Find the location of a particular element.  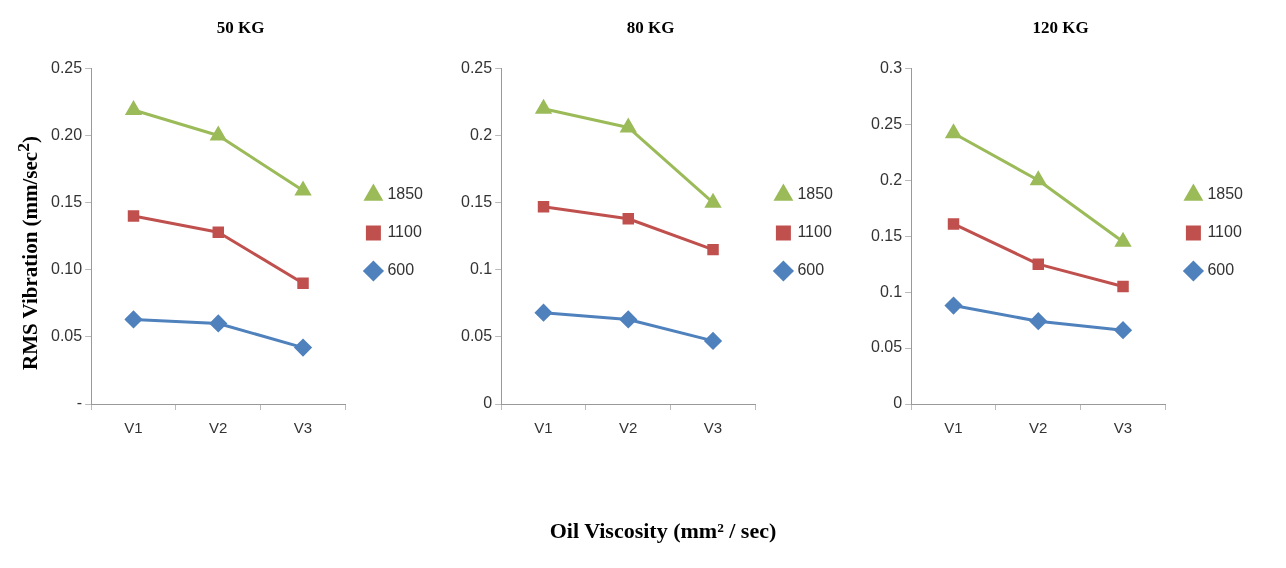

y-tick-label: 0.20 is located at coordinates (67, 134).